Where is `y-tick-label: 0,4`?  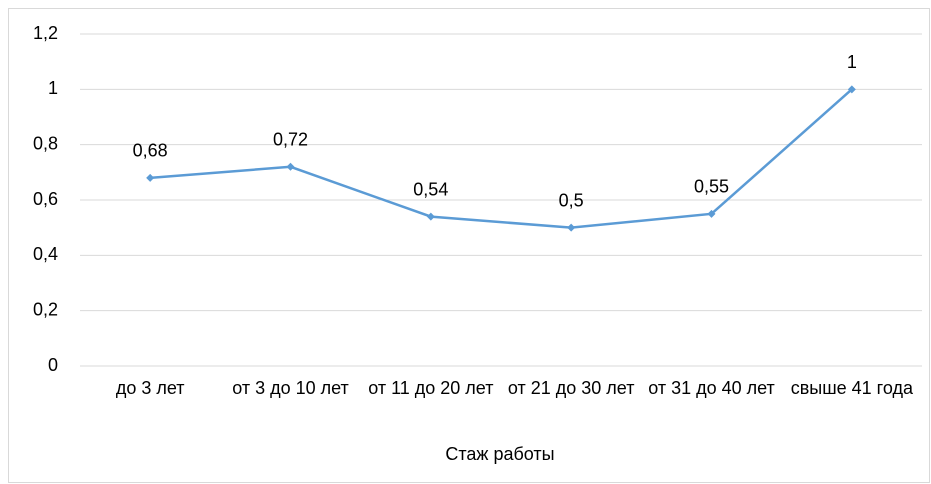
y-tick-label: 0,4 is located at coordinates (45, 254).